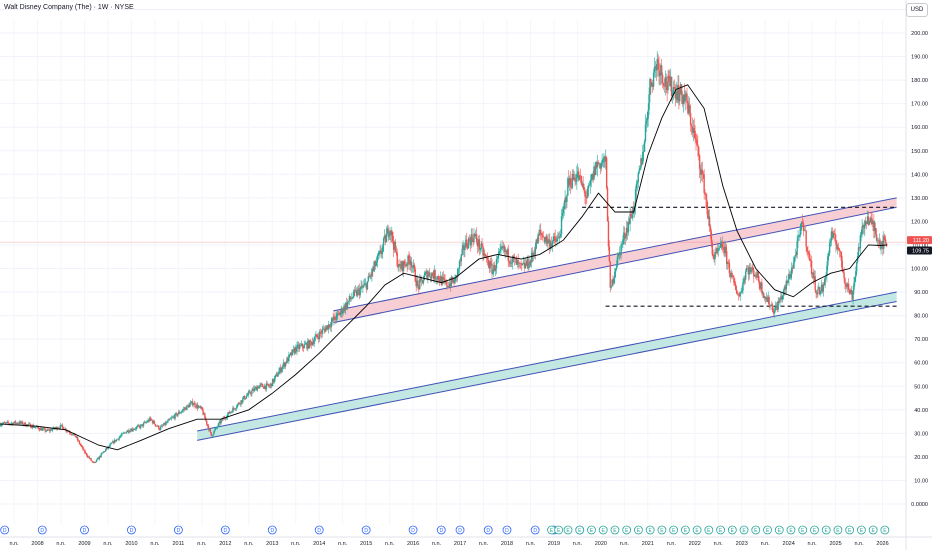 Image resolution: width=932 pixels, height=555 pixels. Describe the element at coordinates (85, 531) in the screenshot. I see `dividend-marker-label: D` at that location.